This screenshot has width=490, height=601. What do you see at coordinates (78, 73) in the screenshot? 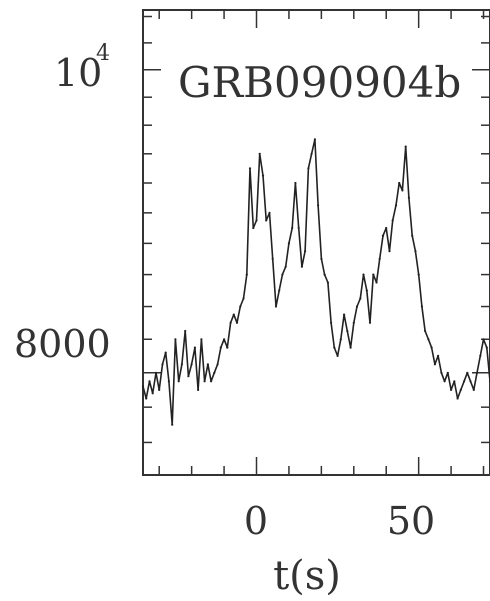
I see `y-tick-label-base: 10` at bounding box center [78, 73].